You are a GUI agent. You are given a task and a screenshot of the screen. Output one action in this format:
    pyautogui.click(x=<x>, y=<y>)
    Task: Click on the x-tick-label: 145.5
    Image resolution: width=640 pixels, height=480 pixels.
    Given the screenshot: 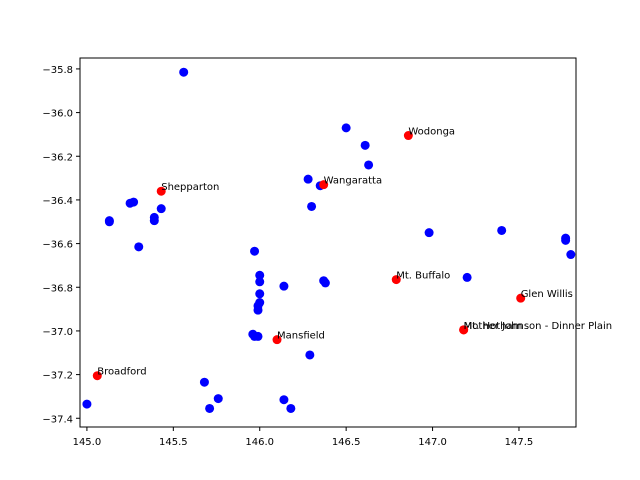 What is the action you would take?
    pyautogui.click(x=173, y=442)
    